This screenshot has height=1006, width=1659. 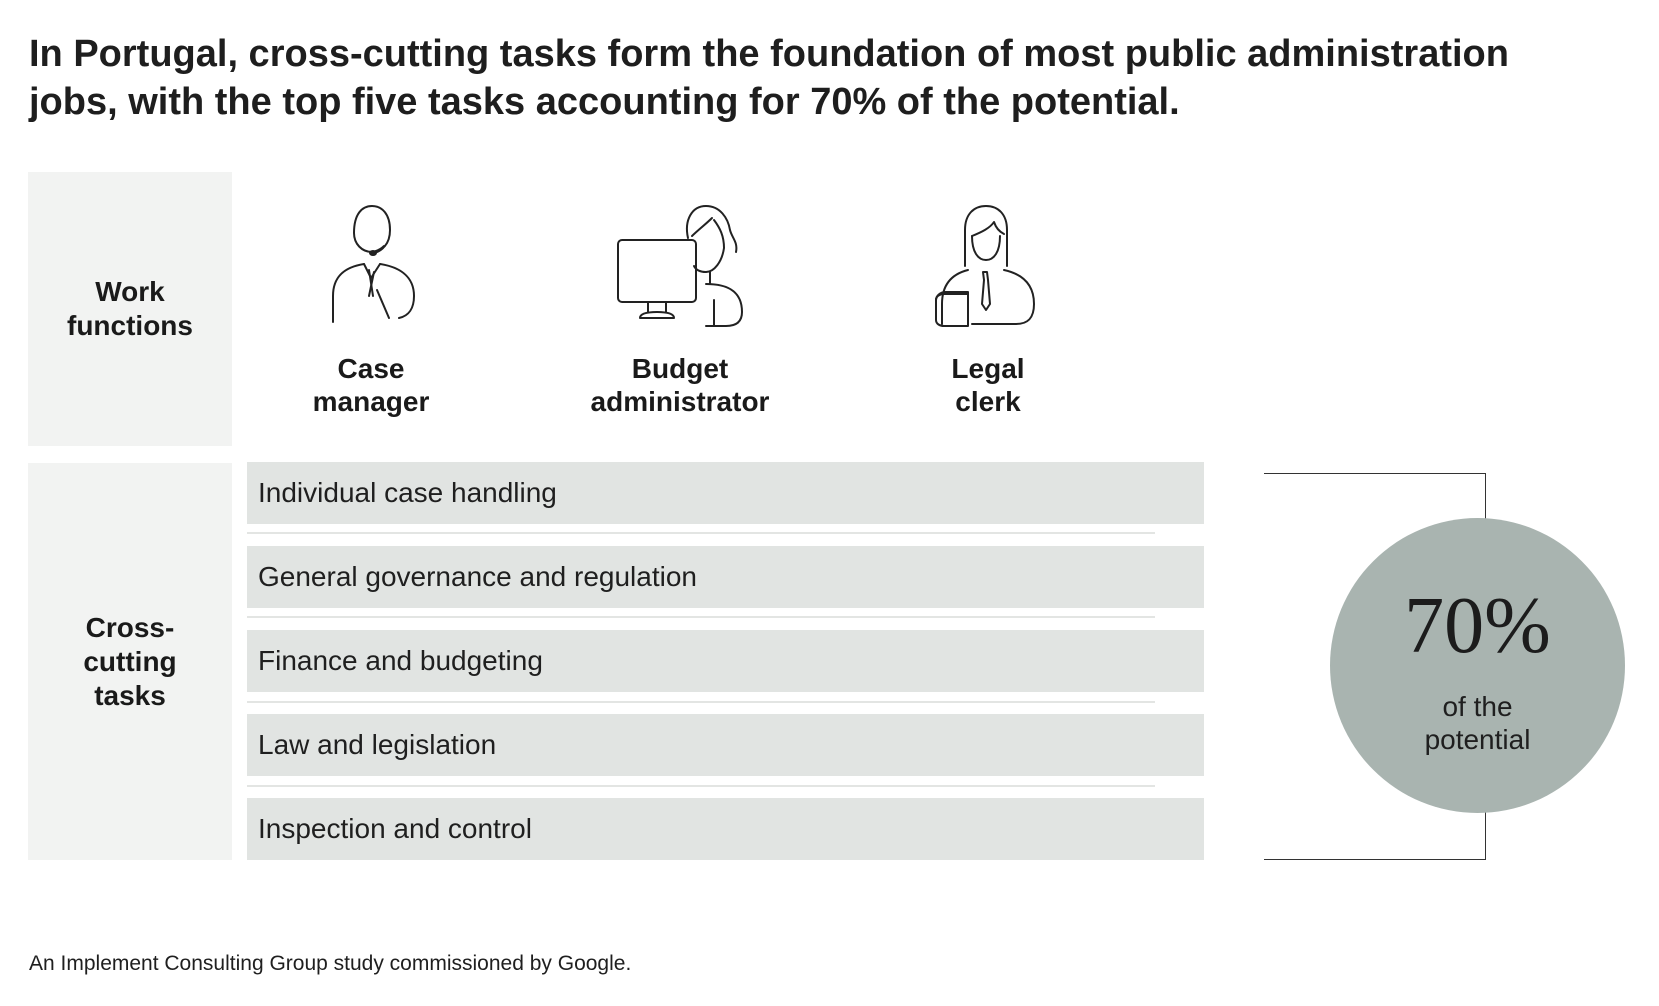 I want to click on role-label-line: Case, so click(x=371, y=368).